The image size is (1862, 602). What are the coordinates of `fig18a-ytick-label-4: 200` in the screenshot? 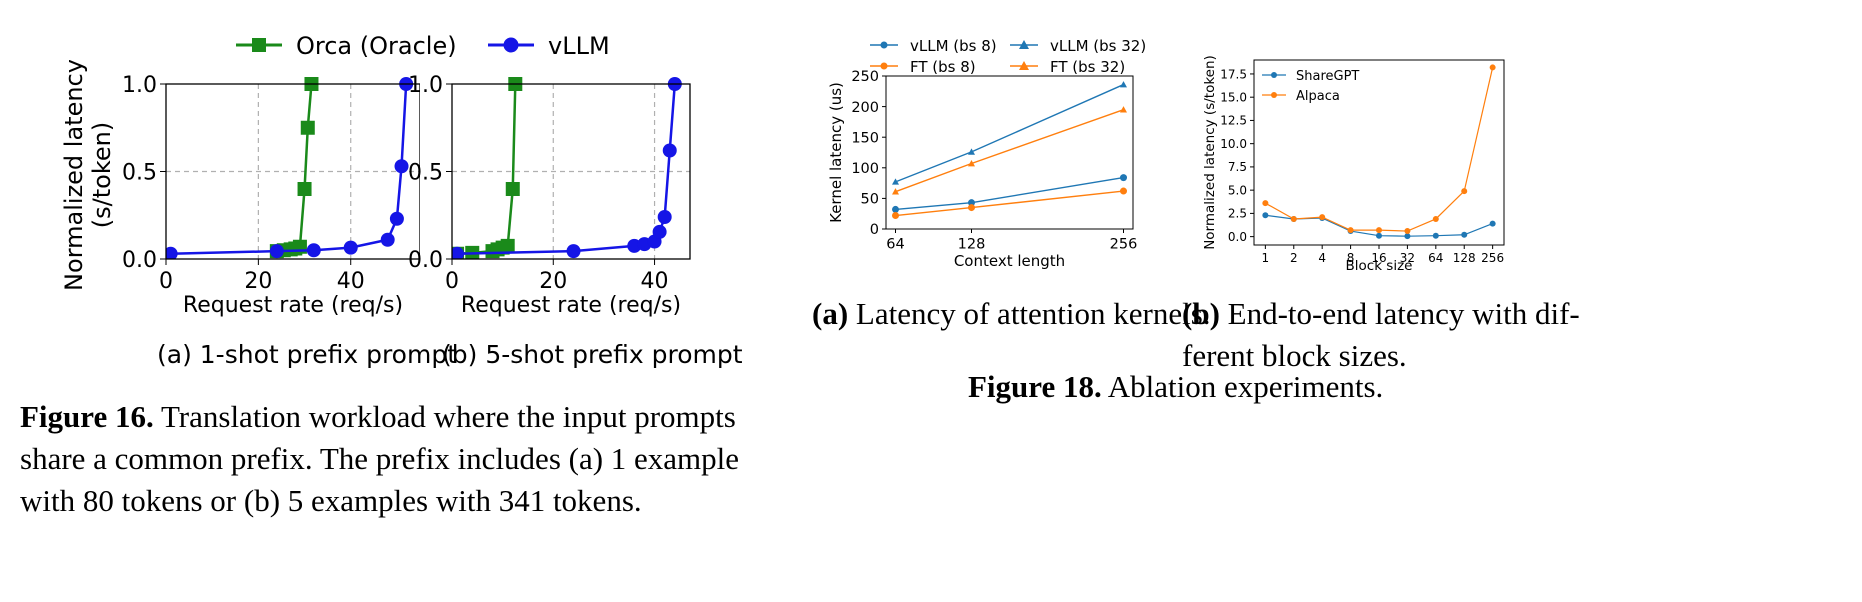 It's located at (865, 108).